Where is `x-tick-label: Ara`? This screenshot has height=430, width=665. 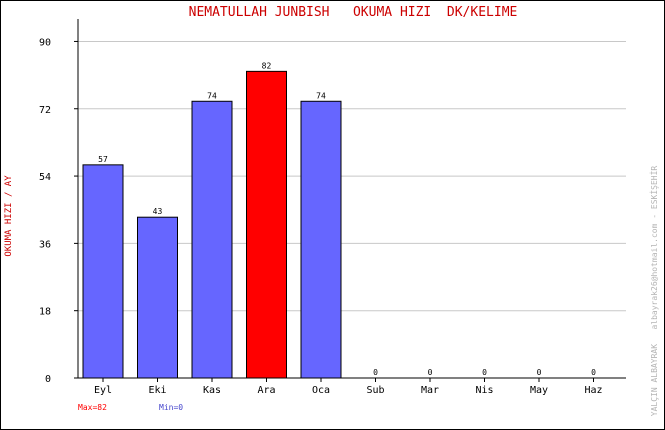 x-tick-label: Ara is located at coordinates (266, 390).